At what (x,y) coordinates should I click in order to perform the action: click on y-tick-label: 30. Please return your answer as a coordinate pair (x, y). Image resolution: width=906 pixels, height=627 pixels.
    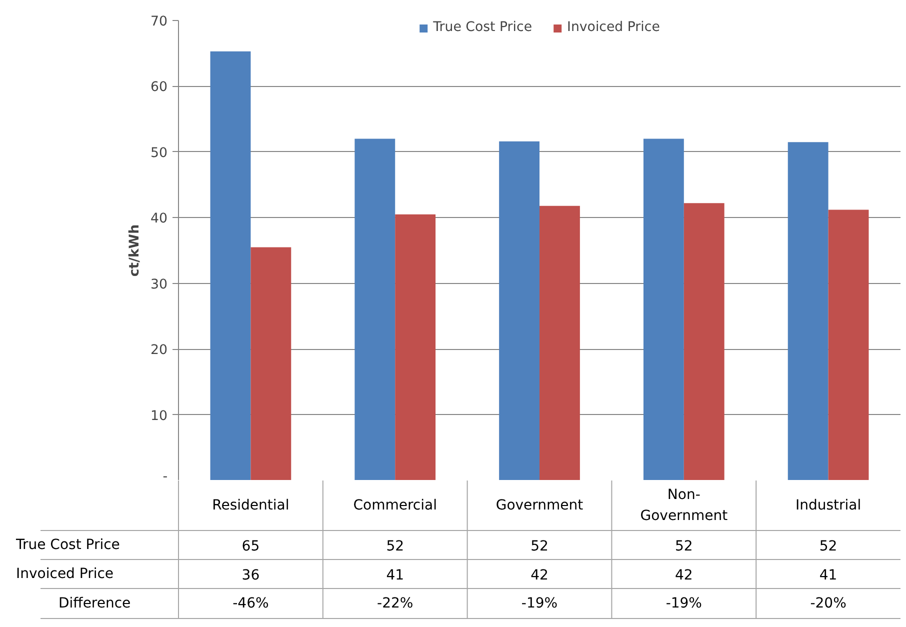
    Looking at the image, I should click on (159, 284).